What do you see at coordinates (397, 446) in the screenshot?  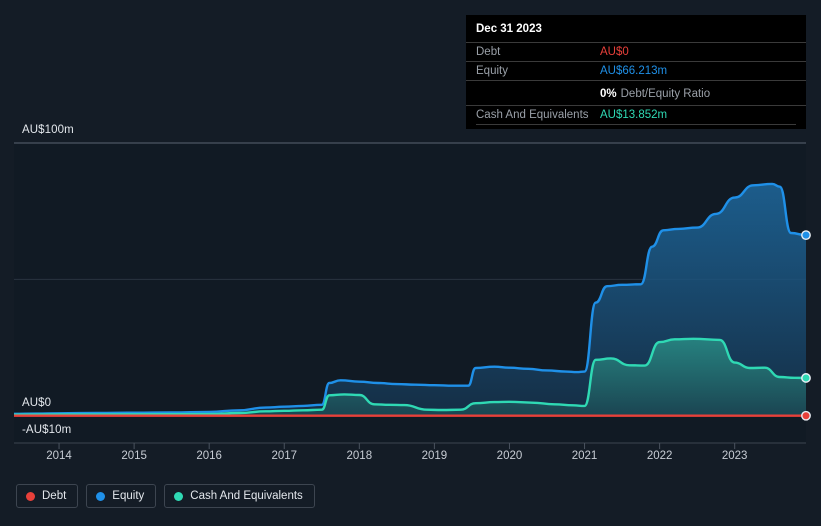 I see `x-axis-ticks` at bounding box center [397, 446].